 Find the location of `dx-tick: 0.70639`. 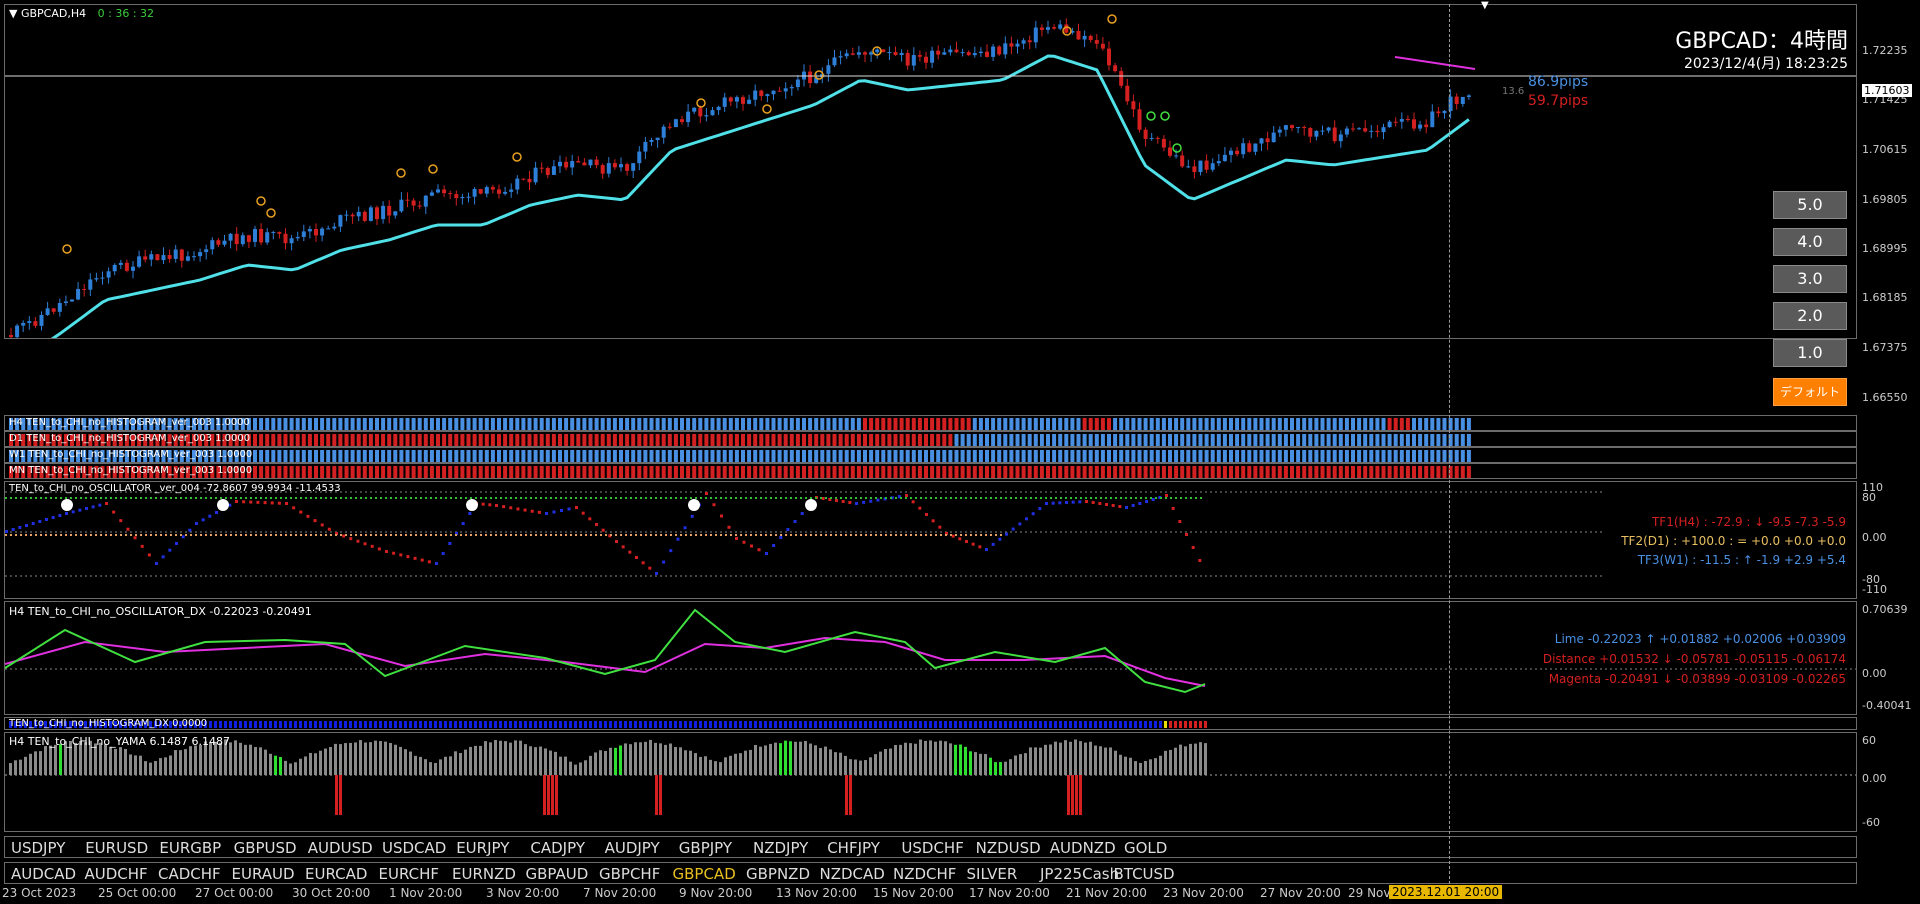

dx-tick: 0.70639 is located at coordinates (1885, 609).